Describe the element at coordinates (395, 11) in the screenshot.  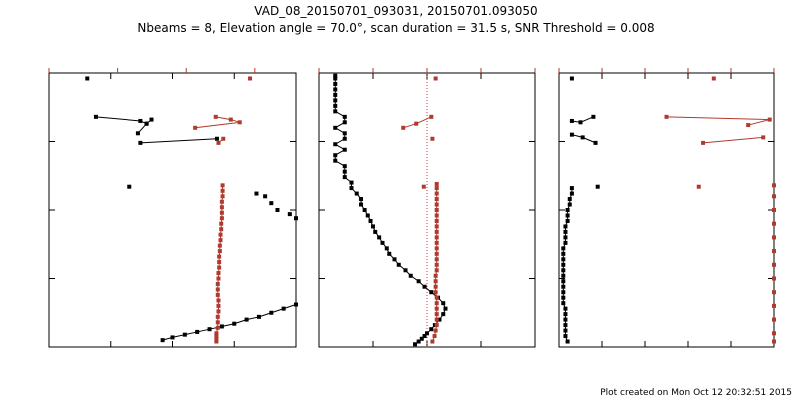
I see `chart-title: VAD_08_20150701_093031, 20150701.093050` at that location.